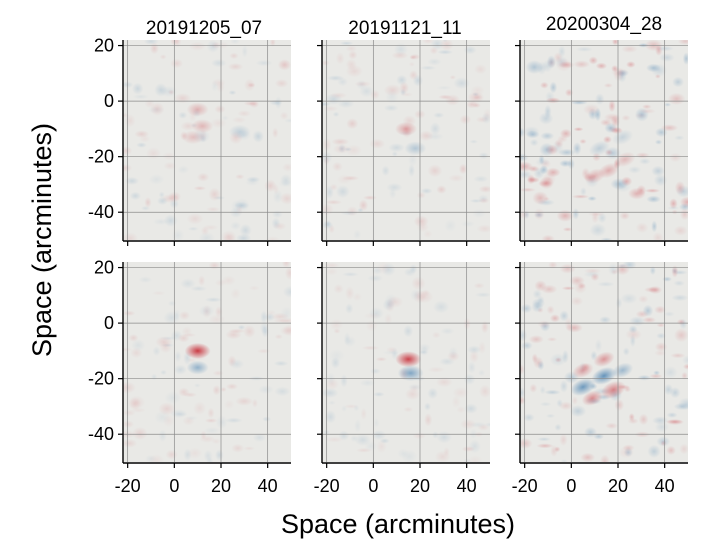  I want to click on panel-r0-c1, so click(403, 143).